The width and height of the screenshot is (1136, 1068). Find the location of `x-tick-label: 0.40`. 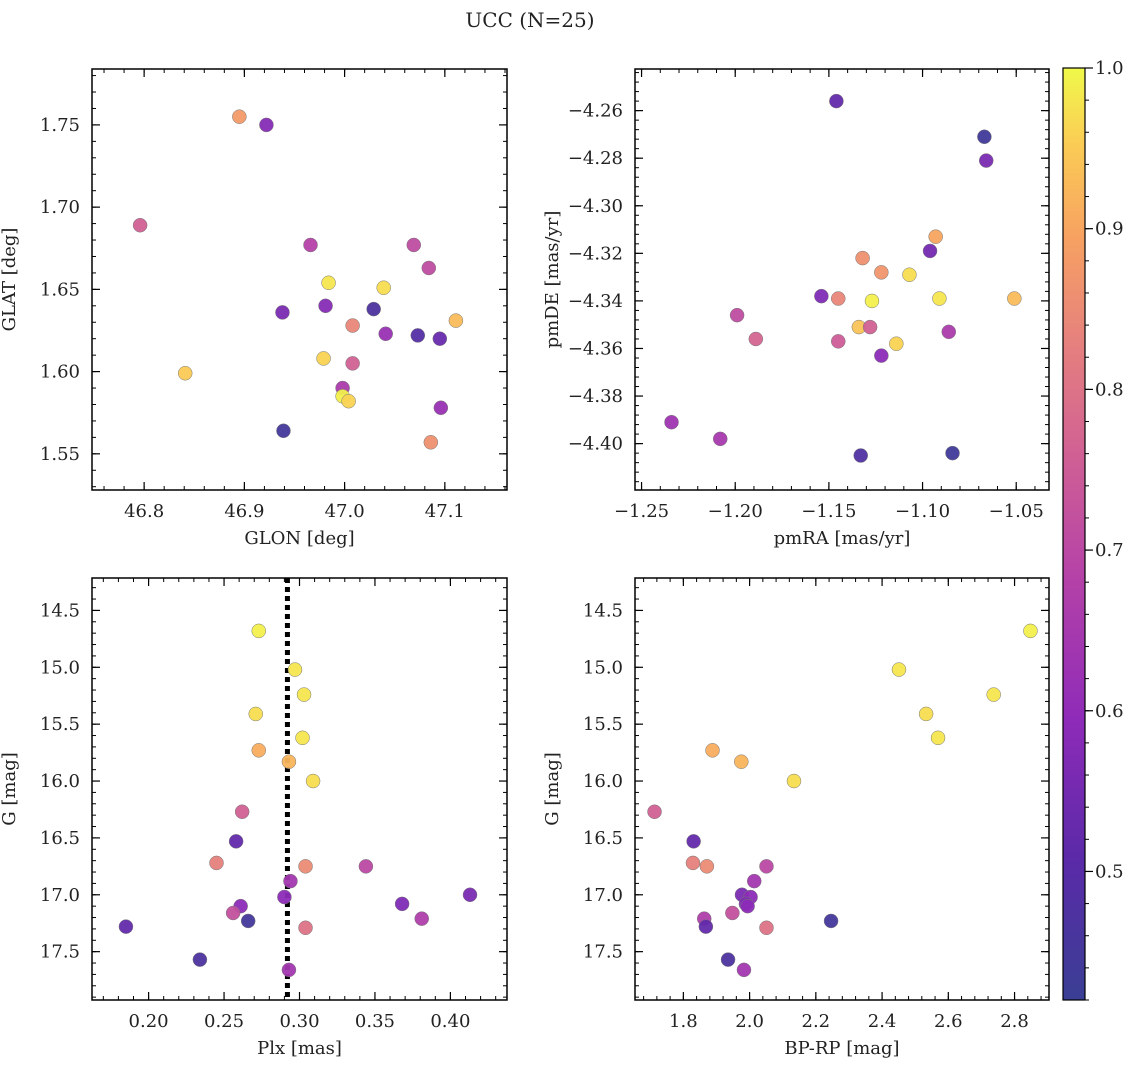

x-tick-label: 0.40 is located at coordinates (450, 1021).